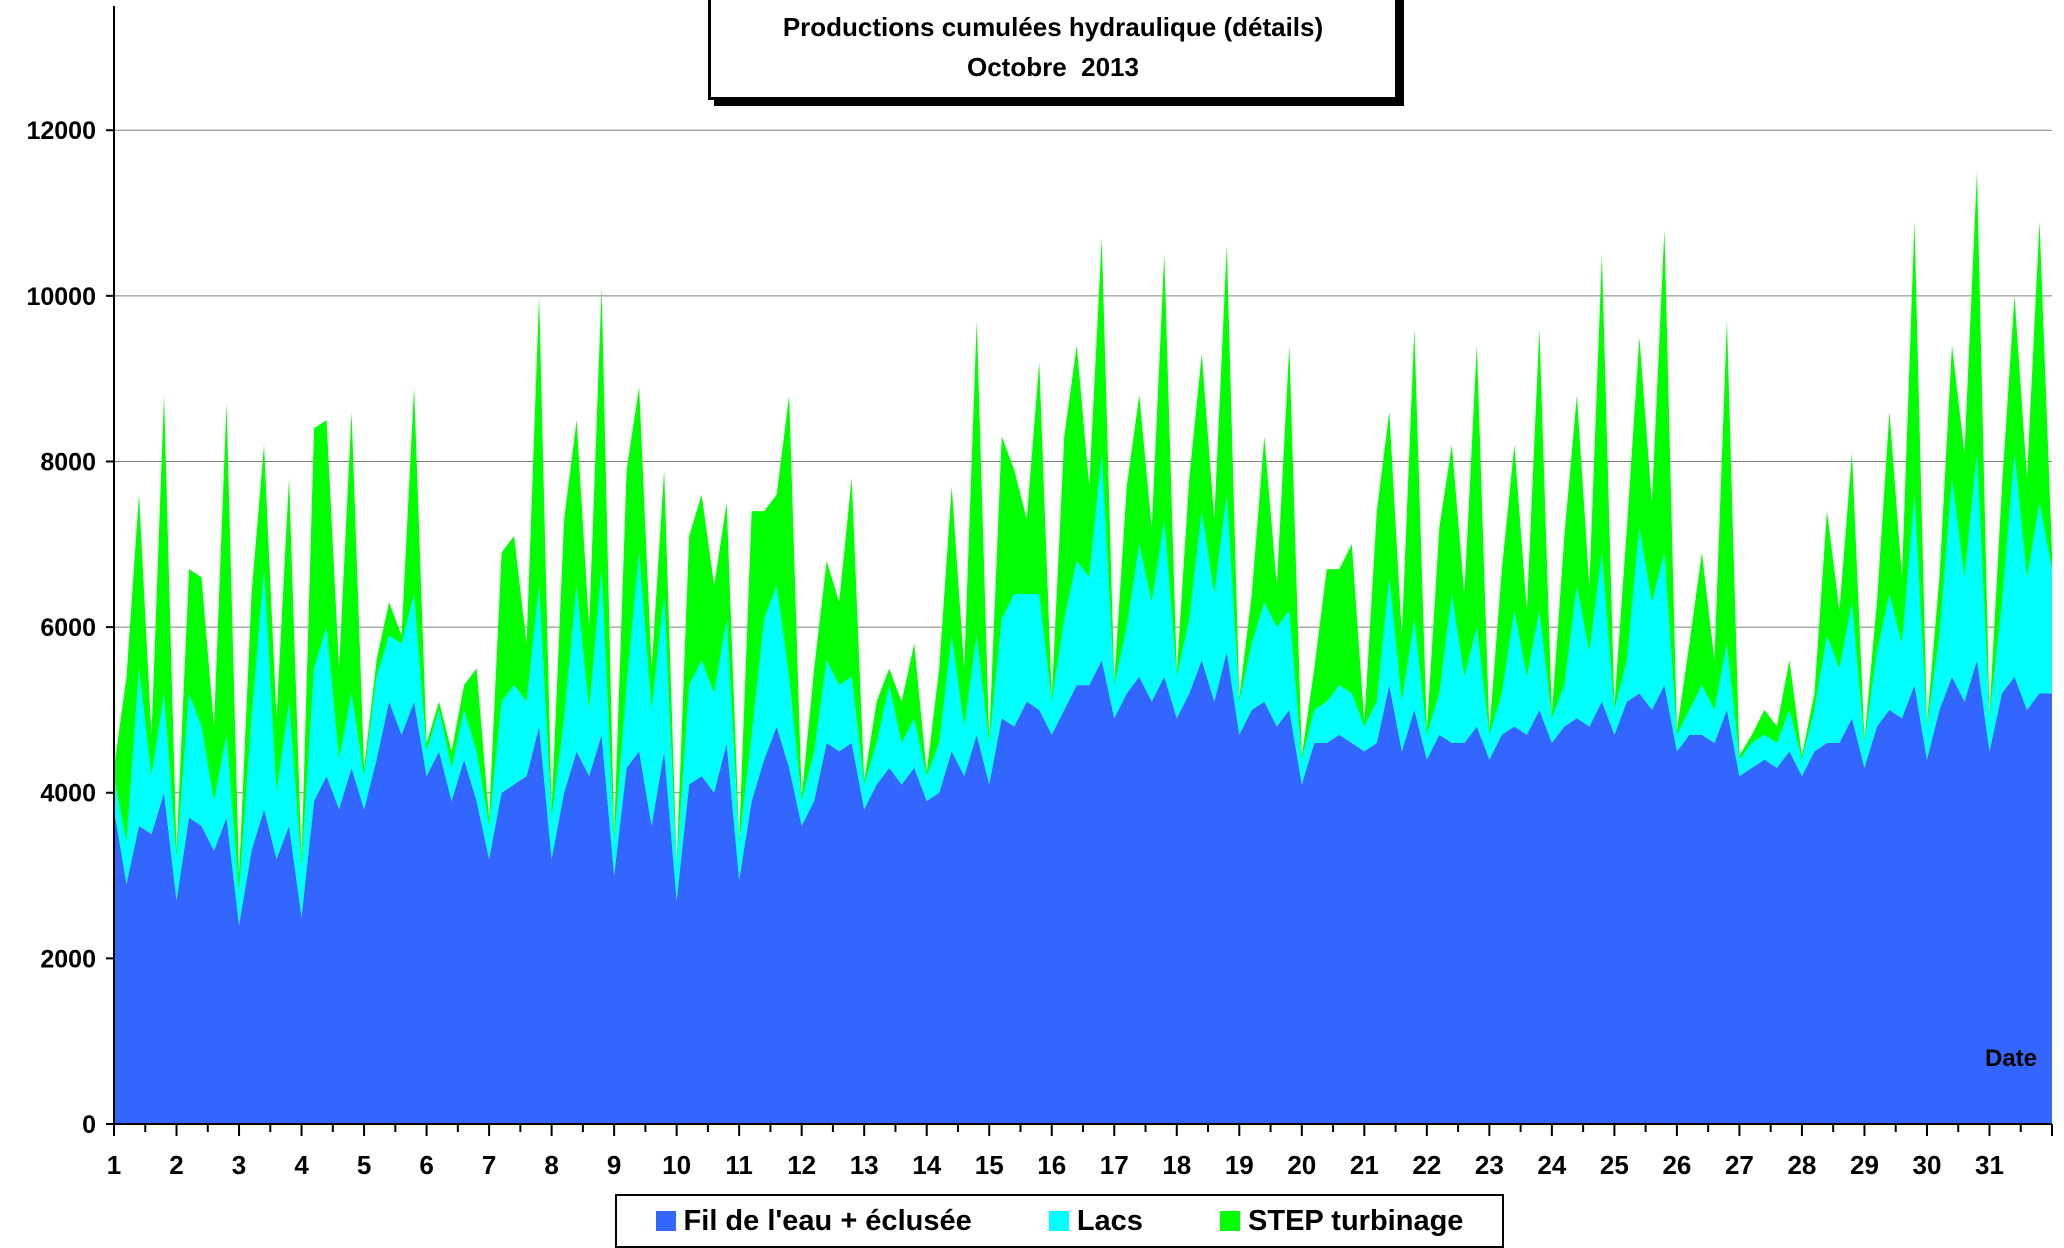  I want to click on x-tick-label-23: 23, so click(1489, 1165).